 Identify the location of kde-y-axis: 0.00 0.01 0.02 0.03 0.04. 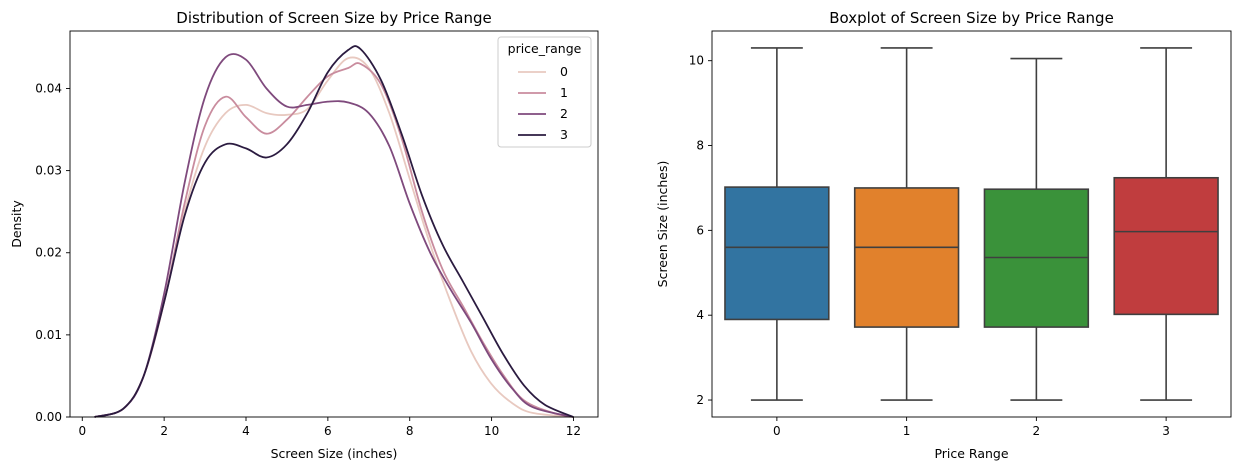
(52, 252).